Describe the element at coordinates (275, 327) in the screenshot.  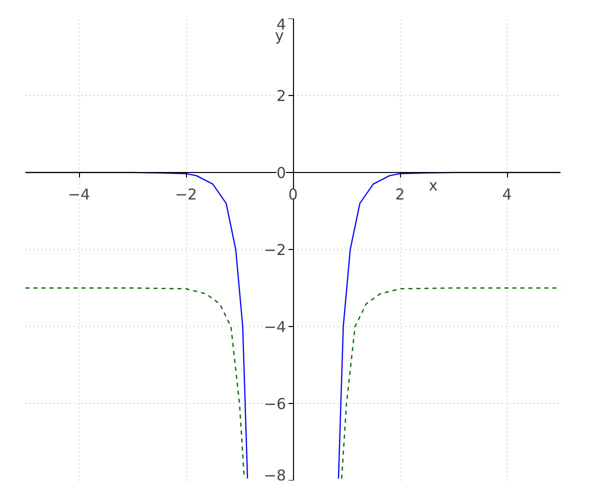
I see `y-tick-label: −4` at that location.